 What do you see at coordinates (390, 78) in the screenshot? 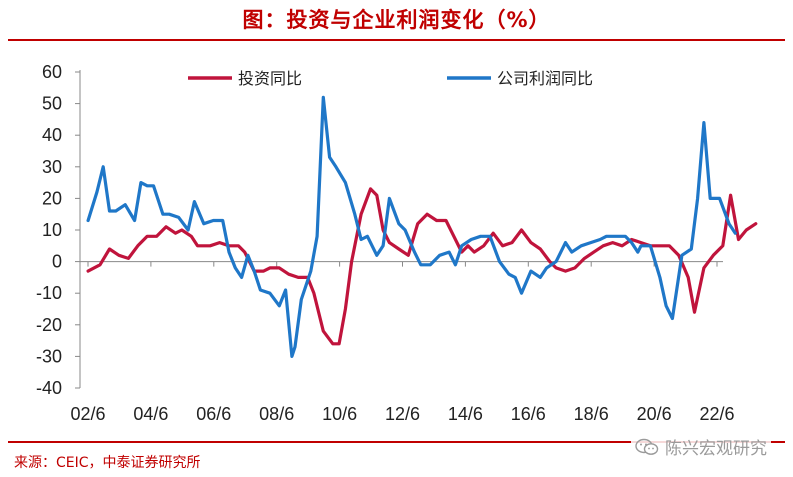
I see `legend: 投资同比 公司利润同比` at bounding box center [390, 78].